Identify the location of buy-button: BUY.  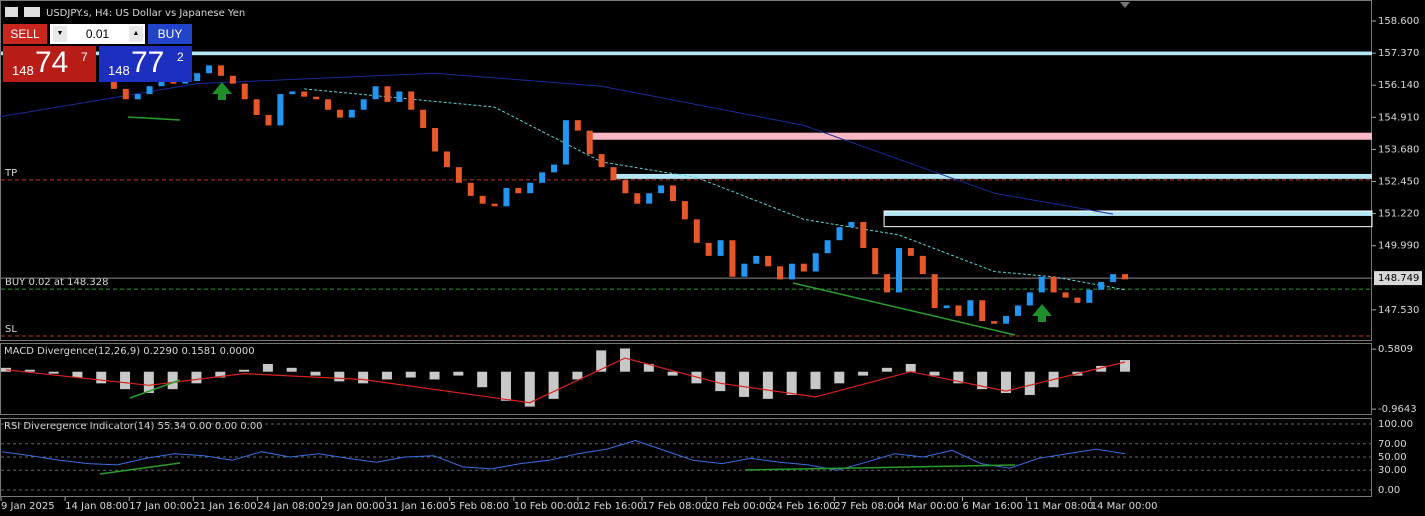
(170, 34).